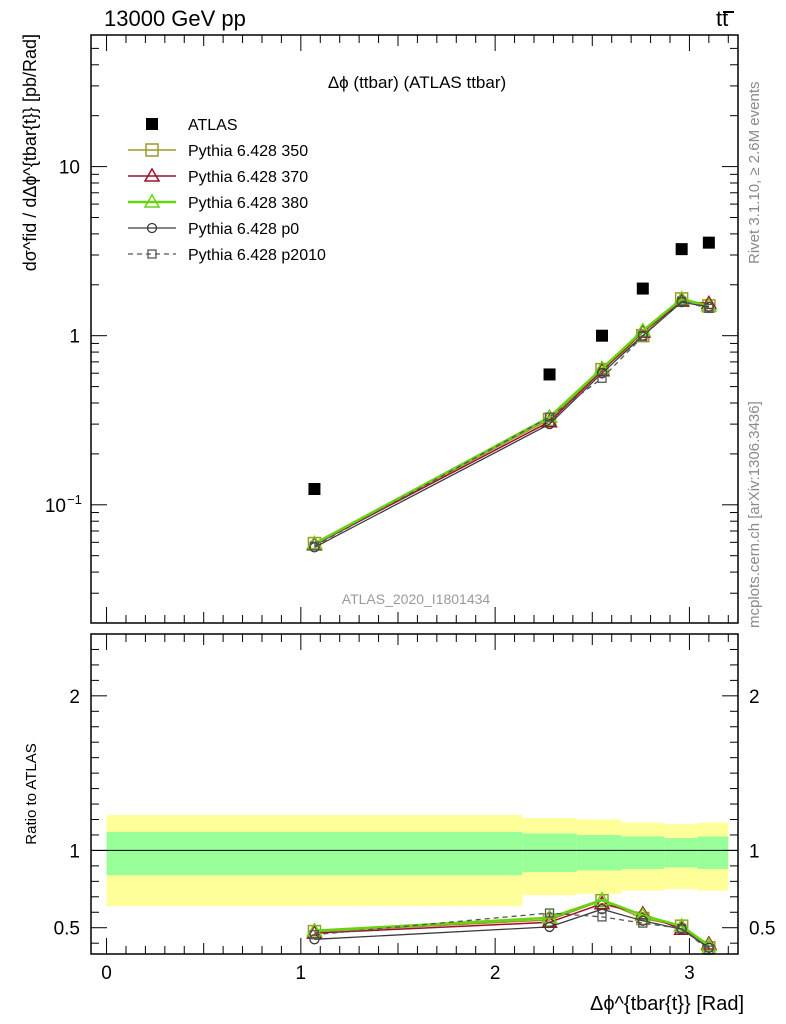  I want to click on ratio-y-tick-label: 2, so click(74, 697).